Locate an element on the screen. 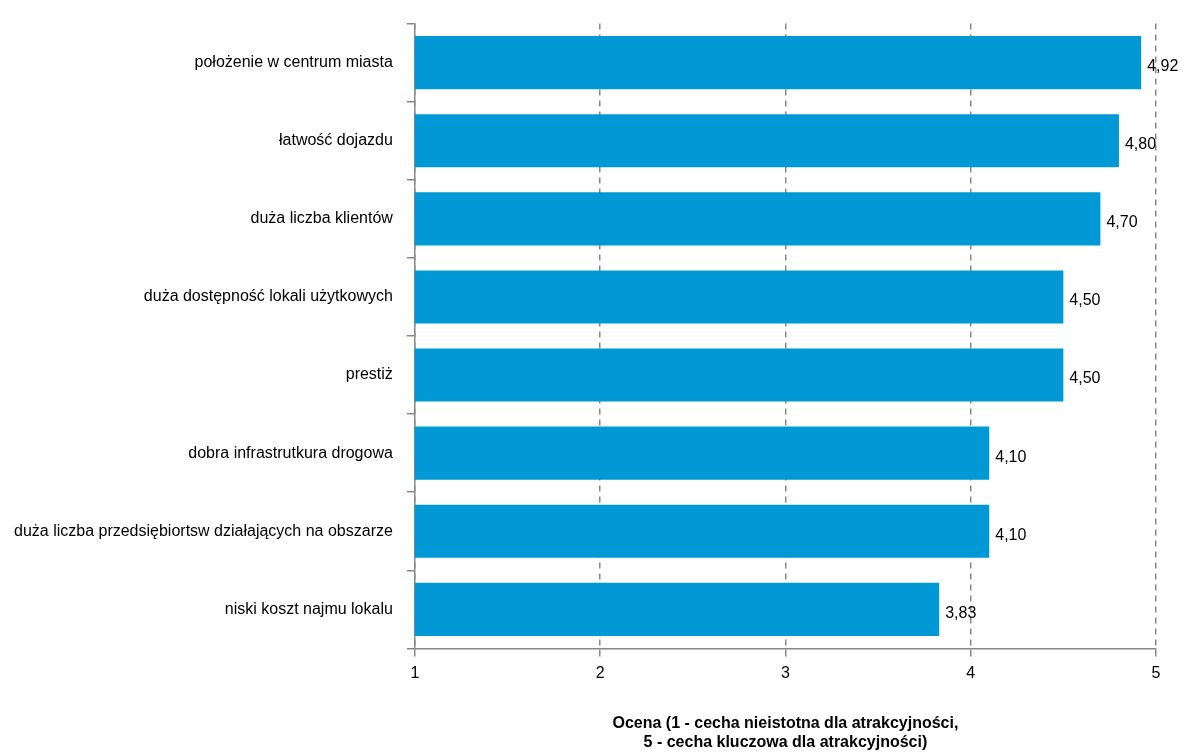 The height and width of the screenshot is (756, 1196). x-tick-label: 4 is located at coordinates (971, 673).